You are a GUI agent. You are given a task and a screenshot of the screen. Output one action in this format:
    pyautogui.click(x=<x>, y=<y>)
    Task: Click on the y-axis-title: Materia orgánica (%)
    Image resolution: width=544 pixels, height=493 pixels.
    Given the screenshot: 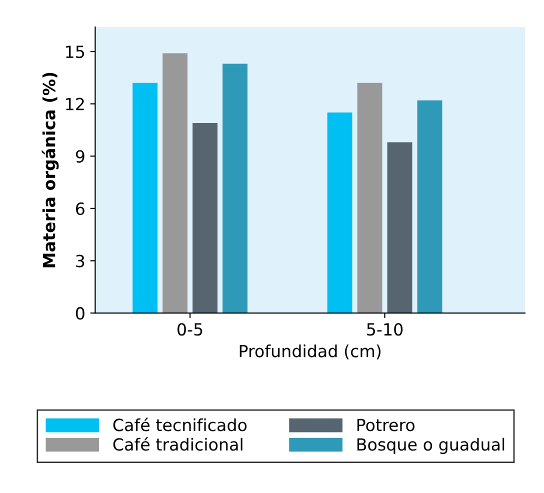 What is the action you would take?
    pyautogui.click(x=50, y=170)
    